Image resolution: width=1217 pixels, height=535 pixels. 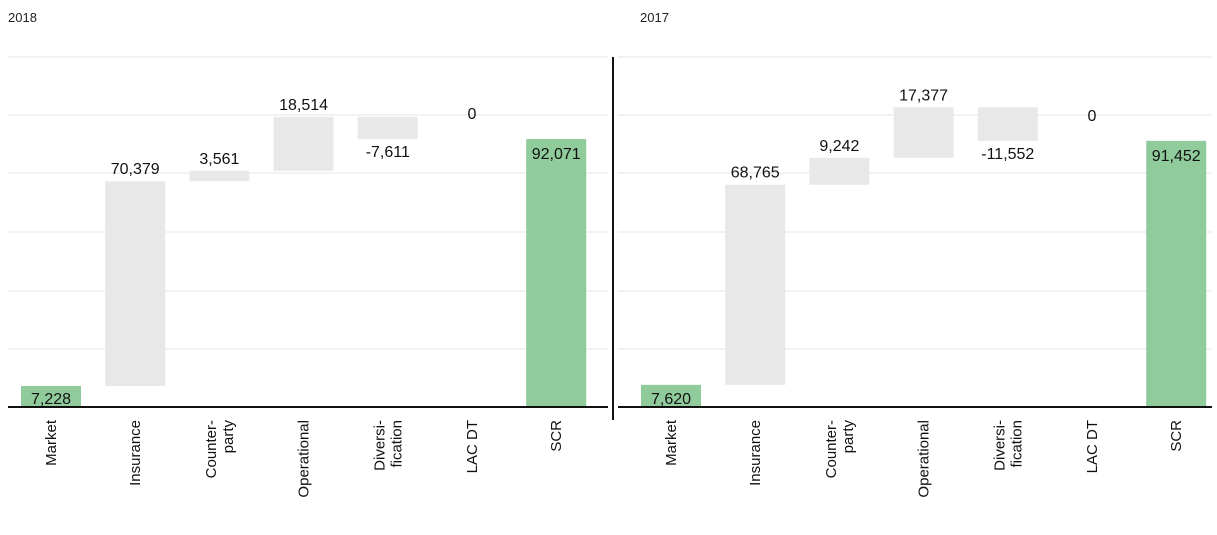 I want to click on panel-2017-value-label-5: 0, so click(x=1092, y=116).